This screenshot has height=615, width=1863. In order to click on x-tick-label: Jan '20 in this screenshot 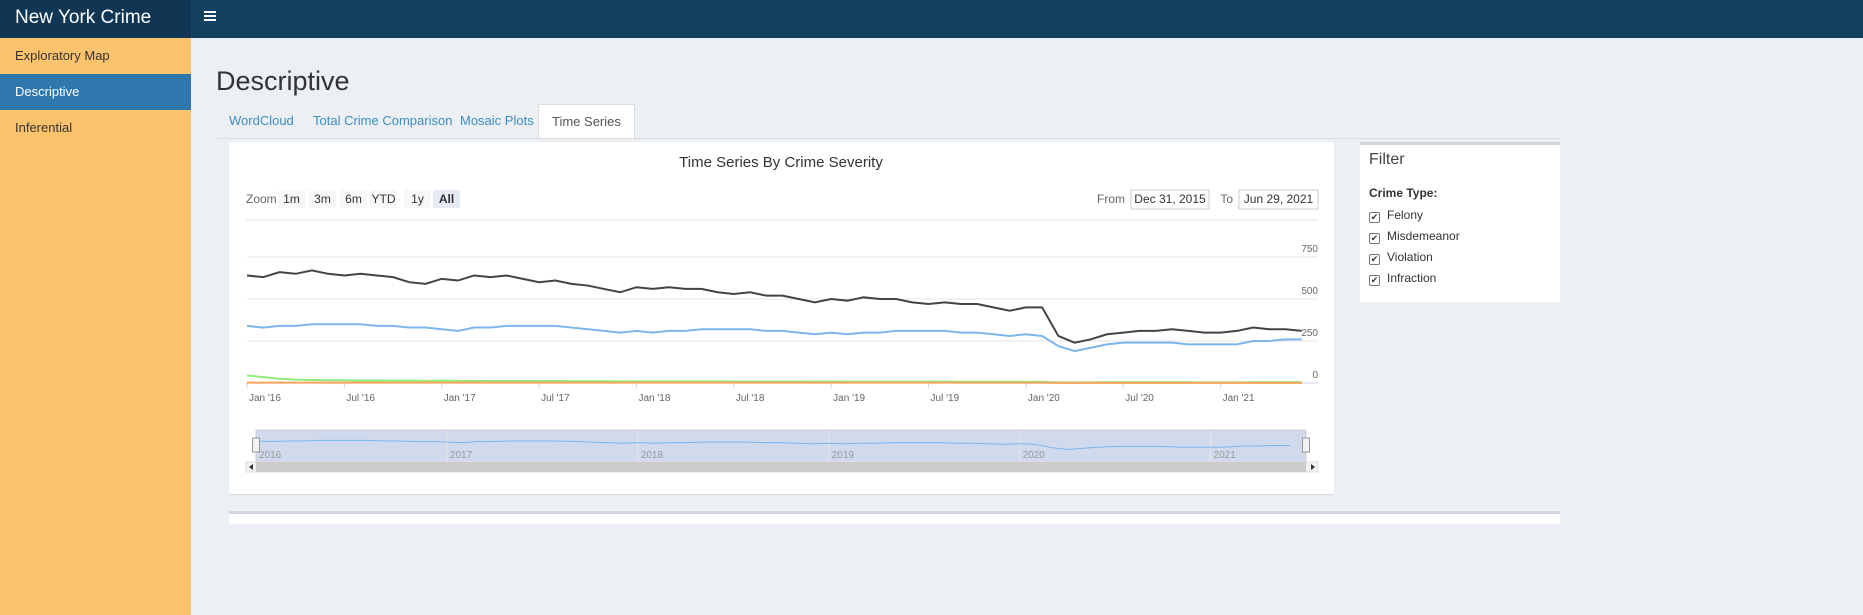, I will do `click(1044, 398)`.